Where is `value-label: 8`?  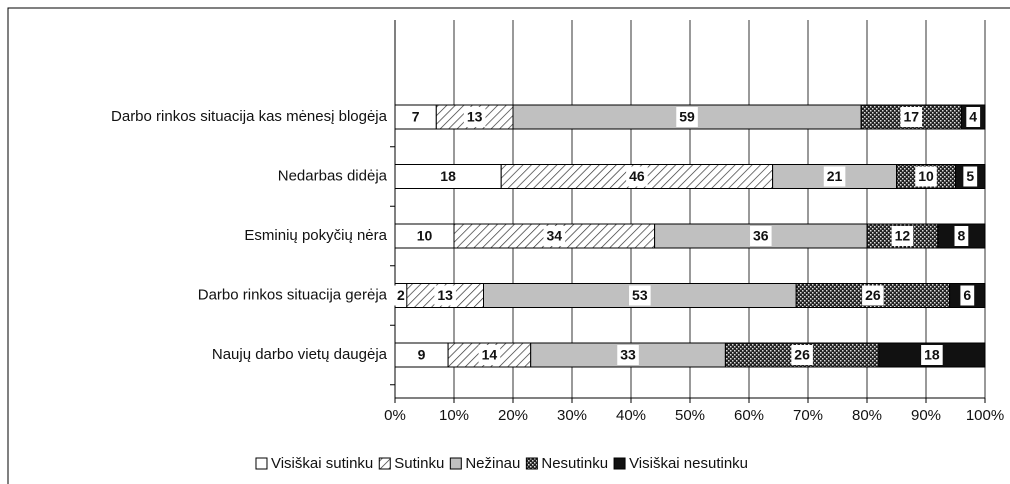 value-label: 8 is located at coordinates (962, 236).